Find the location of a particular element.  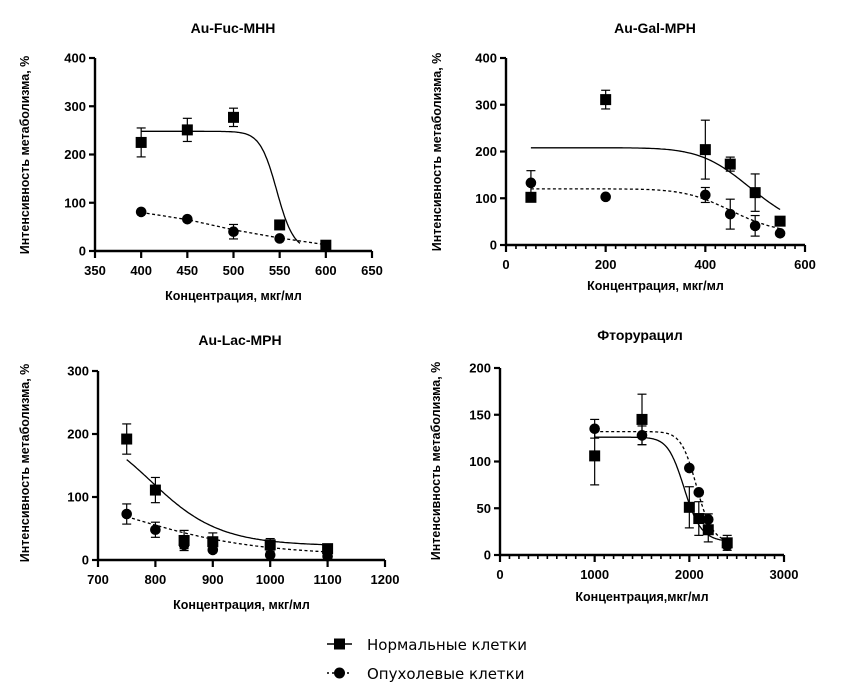

y-tick-label: 150 is located at coordinates (480, 414).